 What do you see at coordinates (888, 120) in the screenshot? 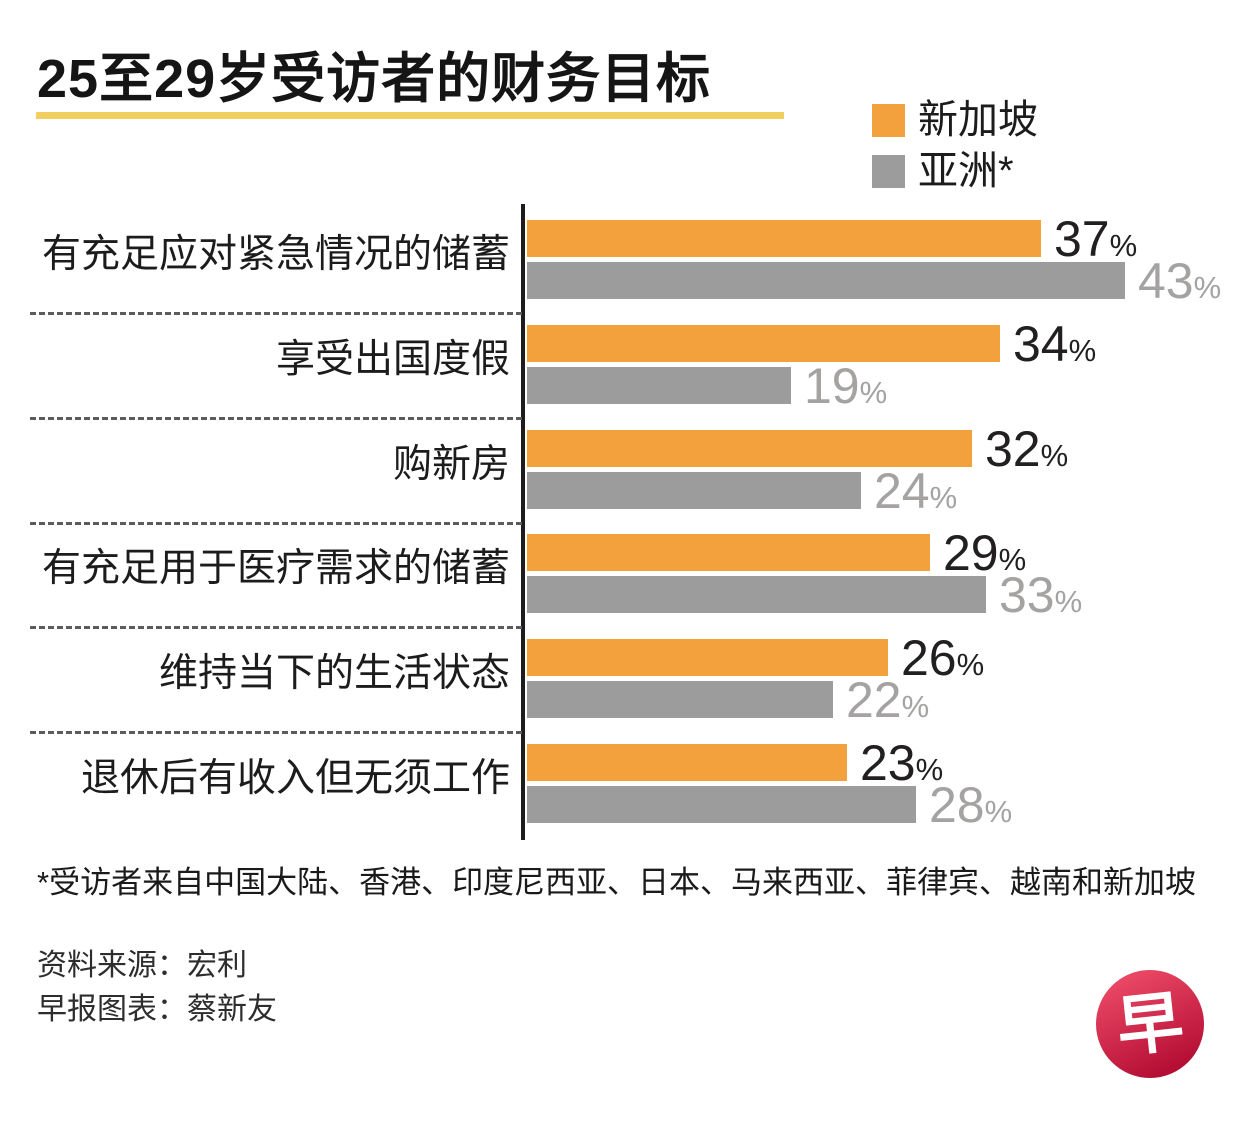
I see `legend-swatch-singapore` at bounding box center [888, 120].